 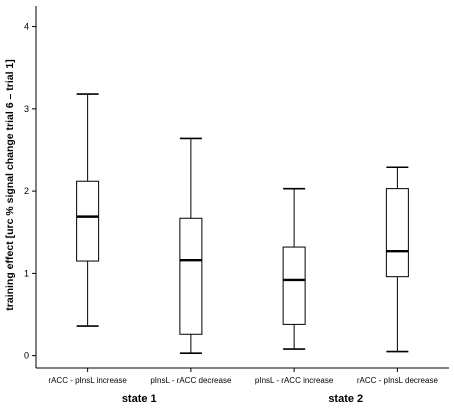 I want to click on x-tick-label: pInsL - rACC increase, so click(x=294, y=380).